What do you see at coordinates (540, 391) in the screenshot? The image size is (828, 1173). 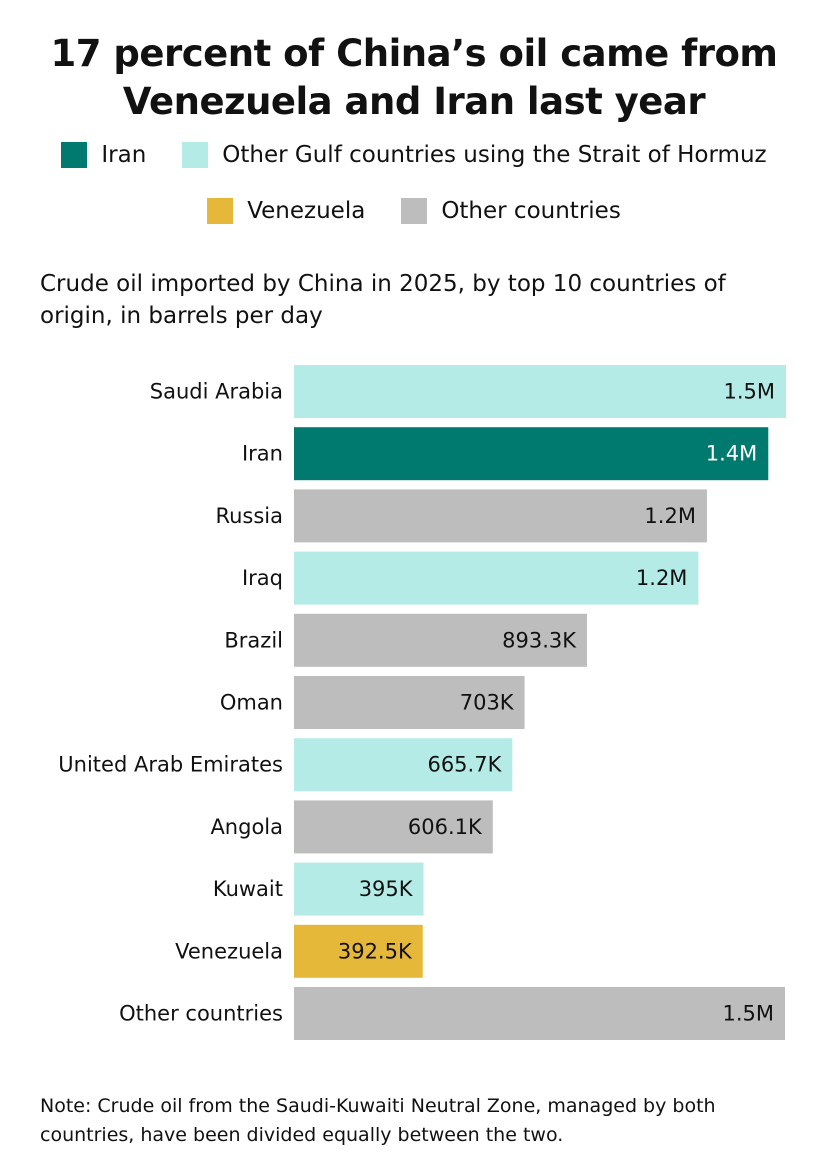 I see `bar-saudi-arabia` at bounding box center [540, 391].